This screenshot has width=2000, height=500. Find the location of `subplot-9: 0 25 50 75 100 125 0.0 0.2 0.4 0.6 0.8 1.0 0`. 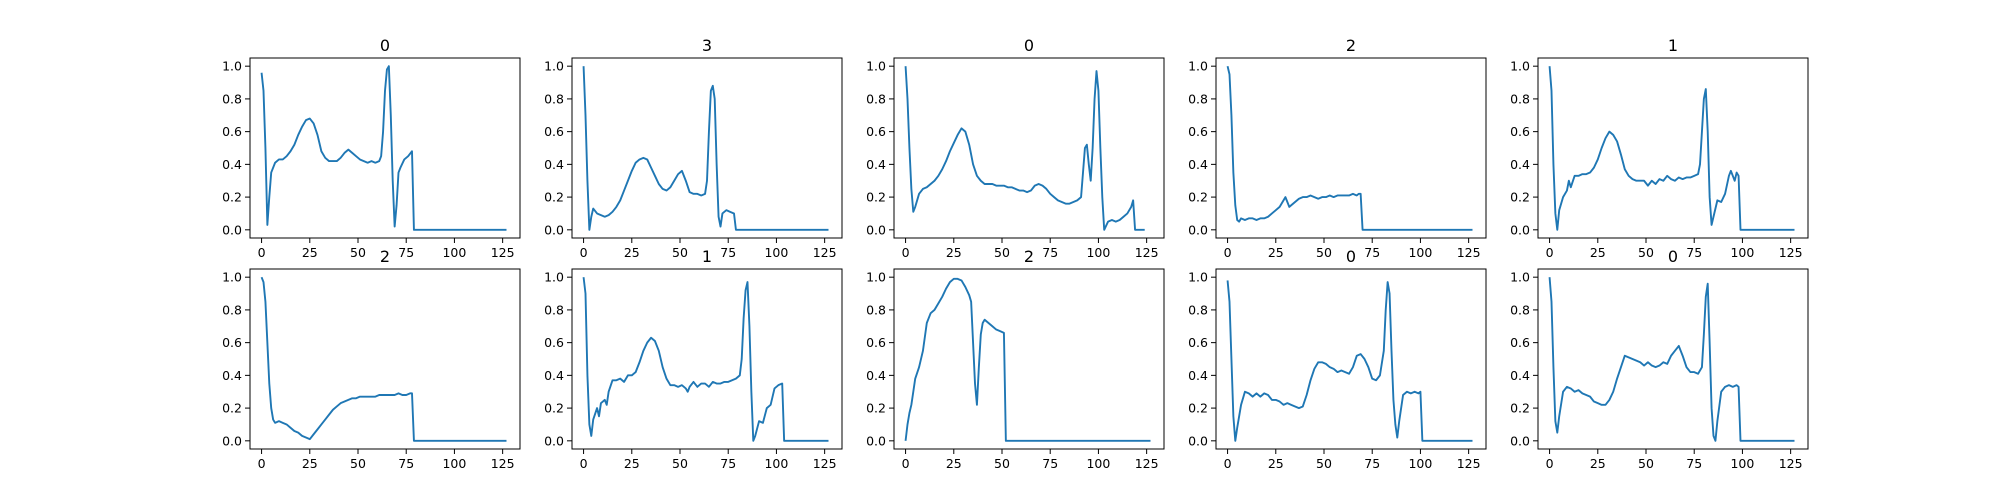

subplot-9: 0 25 50 75 100 125 0.0 0.2 0.4 0.6 0.8 1.0 0 is located at coordinates (1337, 359).